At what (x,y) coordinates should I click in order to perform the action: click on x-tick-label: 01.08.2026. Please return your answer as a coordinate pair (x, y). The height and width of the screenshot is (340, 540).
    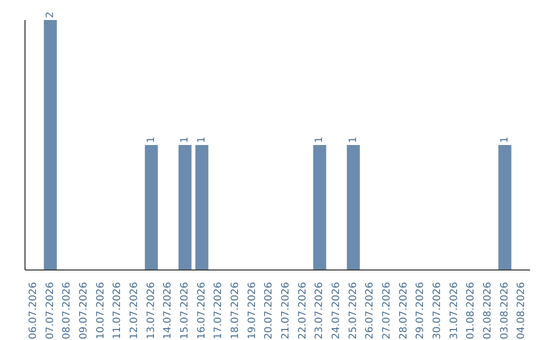
    Looking at the image, I should click on (471, 311).